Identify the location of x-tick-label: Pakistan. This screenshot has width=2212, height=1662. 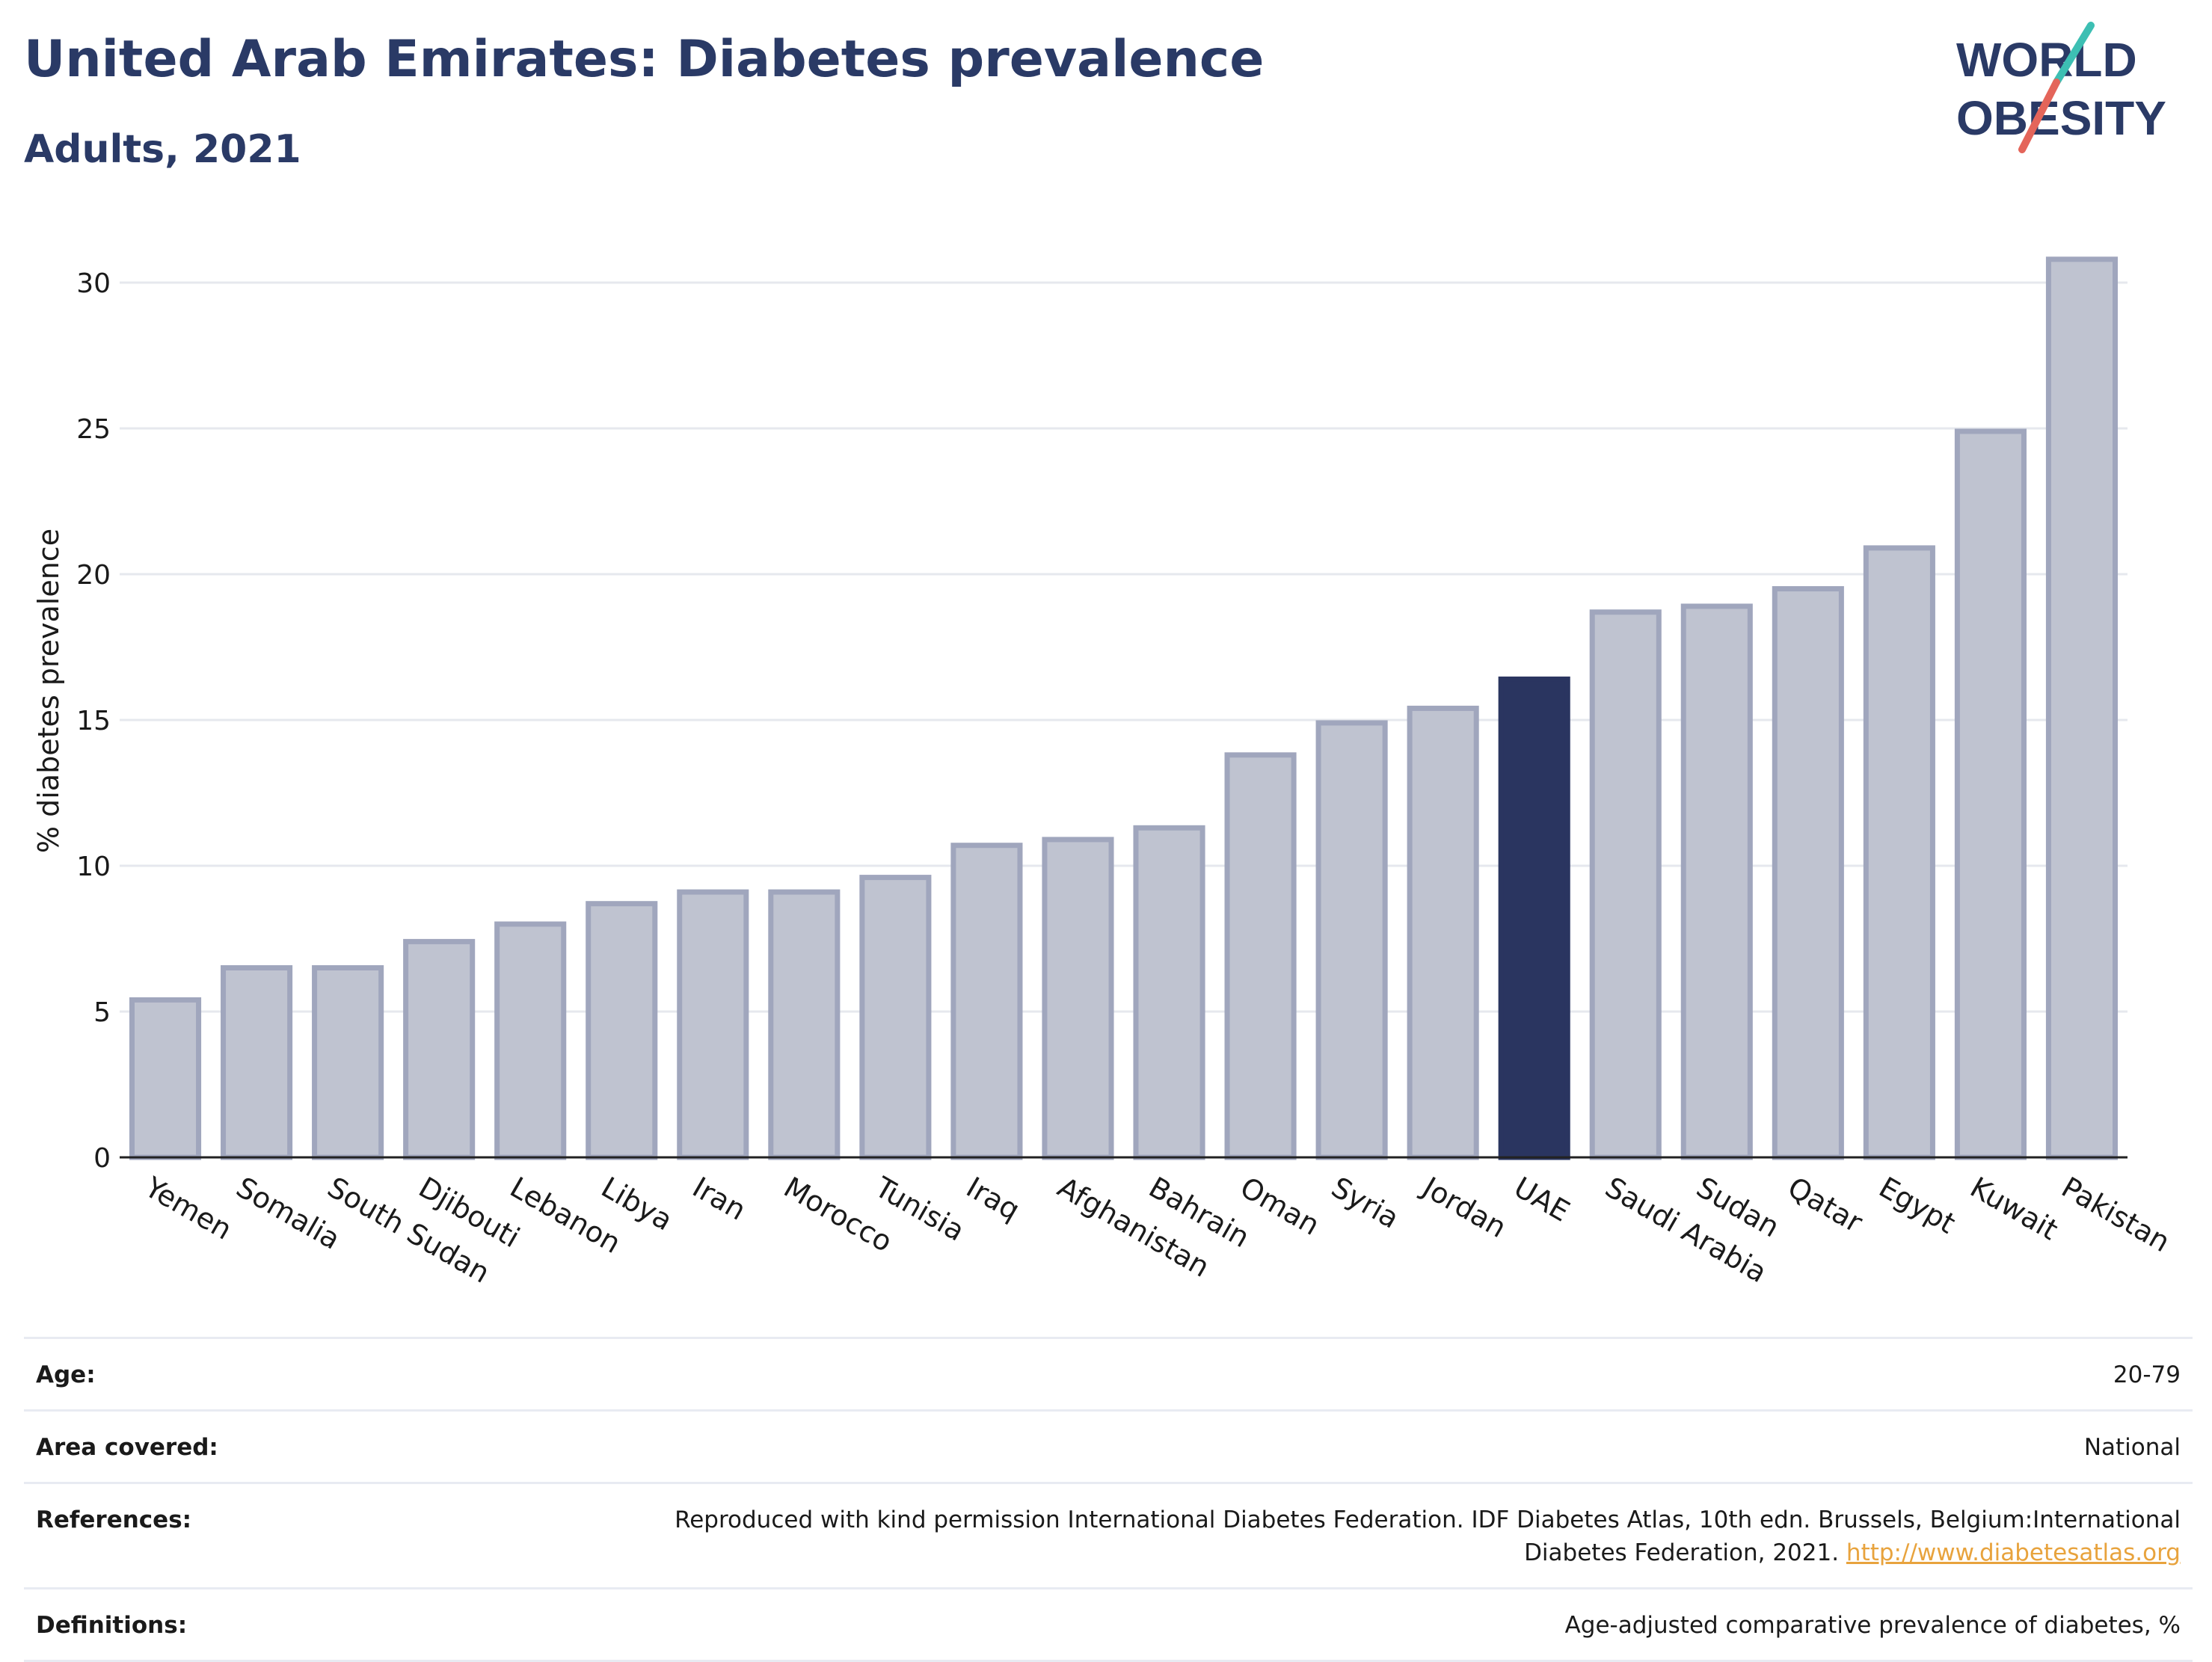
(2115, 1215).